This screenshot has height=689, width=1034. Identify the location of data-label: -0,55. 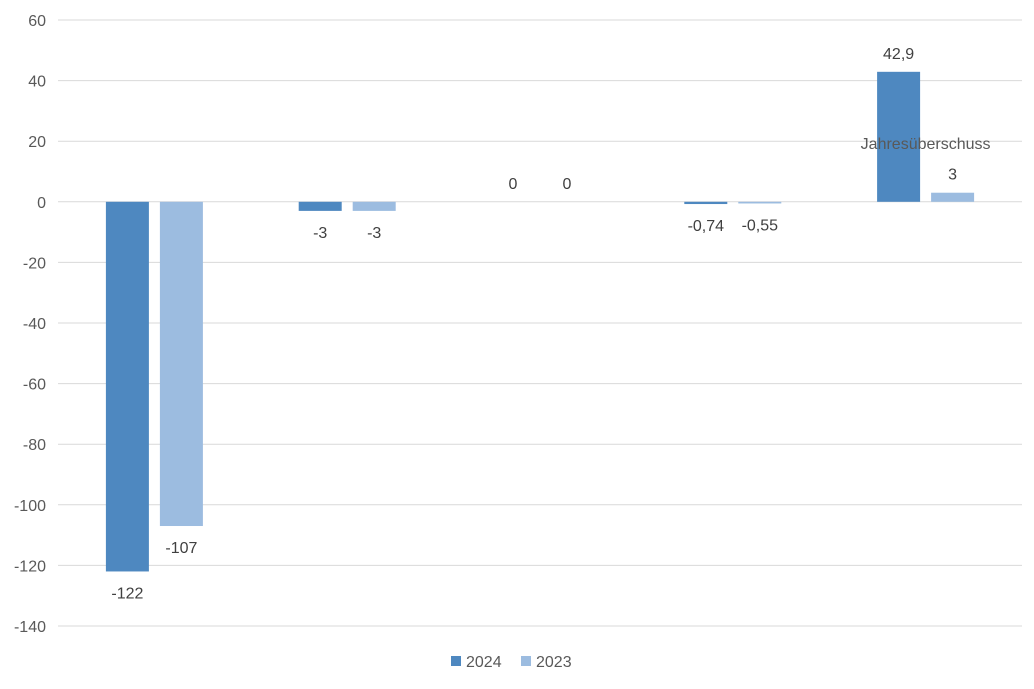
(760, 225).